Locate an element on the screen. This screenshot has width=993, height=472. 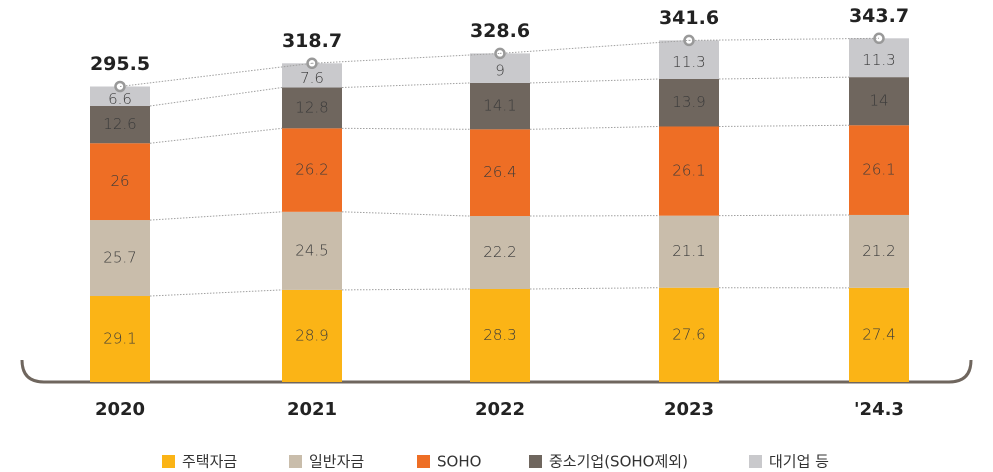
segment-label: 29.1 is located at coordinates (119, 339).